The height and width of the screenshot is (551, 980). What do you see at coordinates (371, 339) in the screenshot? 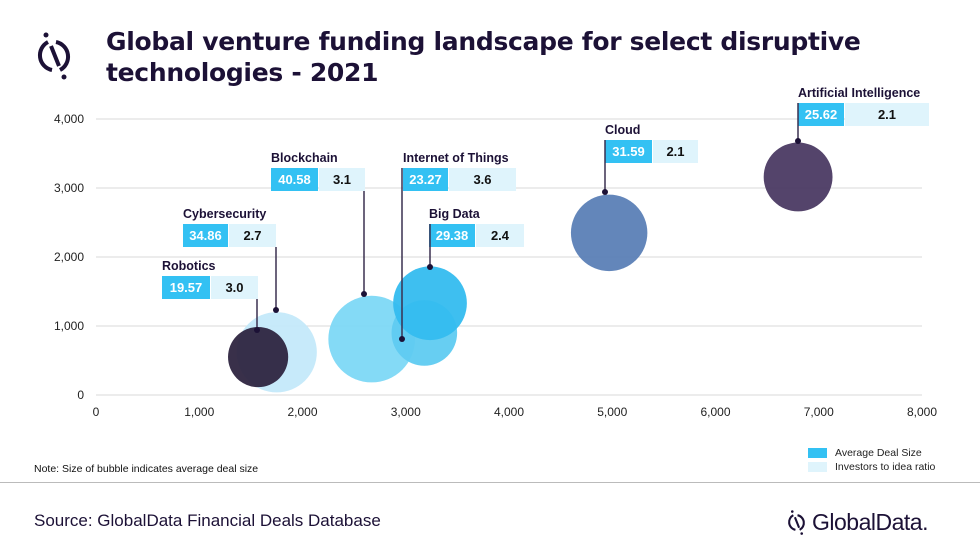
I see `bubble-blockchain` at bounding box center [371, 339].